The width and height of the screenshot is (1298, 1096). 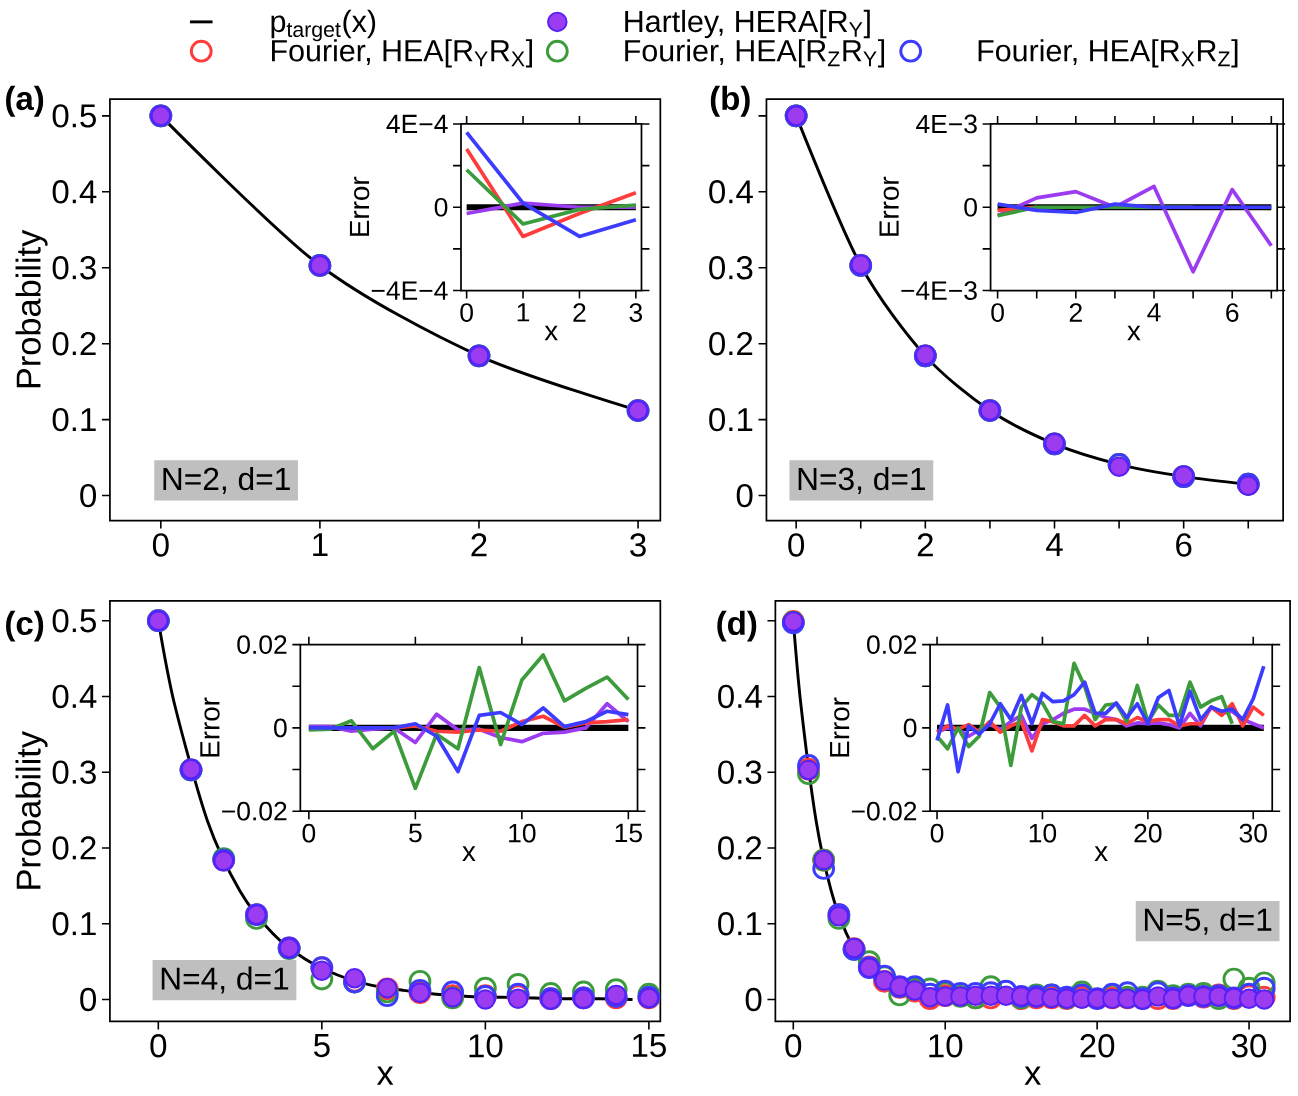 I want to click on y-tick-label: 4E−3, so click(x=946, y=124).